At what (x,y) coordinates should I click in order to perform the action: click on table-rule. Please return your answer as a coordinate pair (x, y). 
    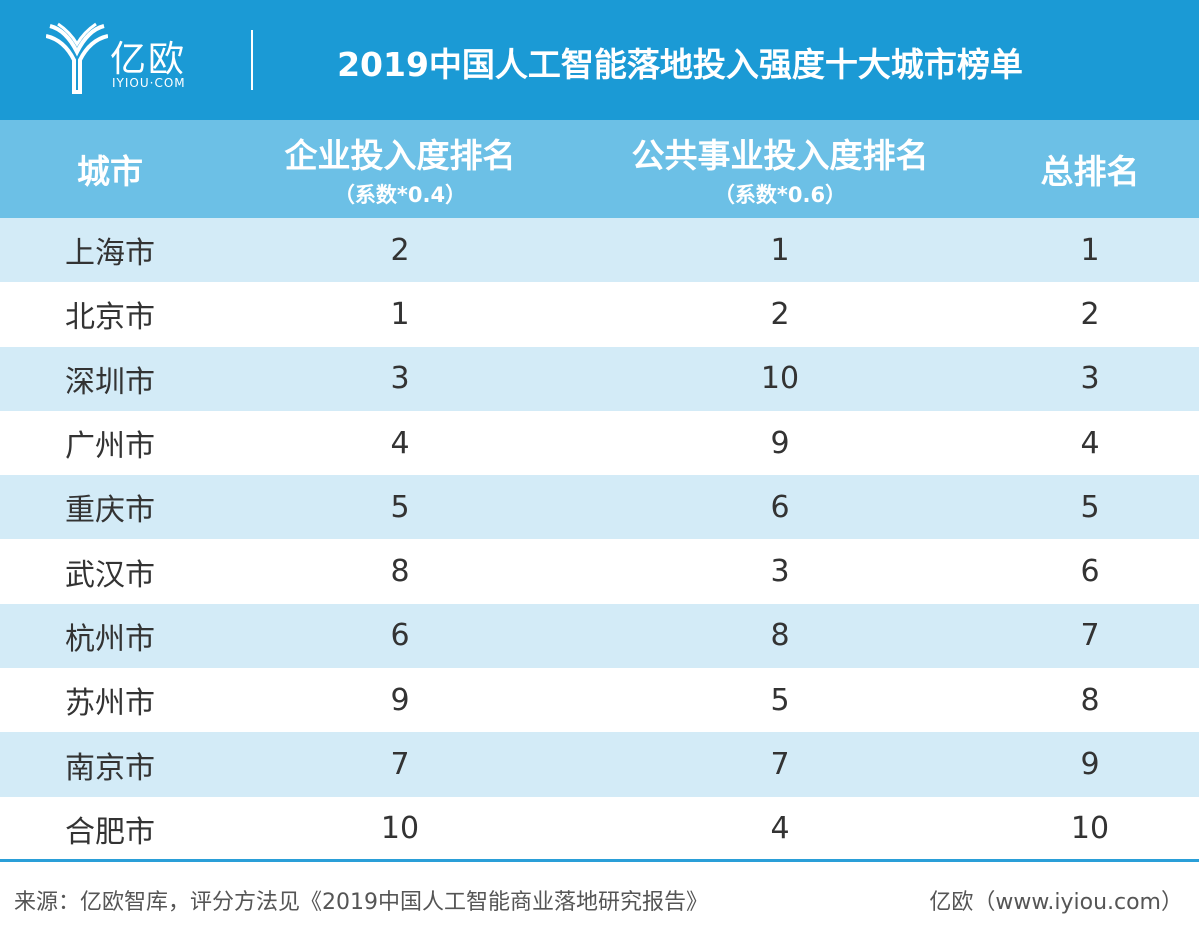
    Looking at the image, I should click on (599, 860).